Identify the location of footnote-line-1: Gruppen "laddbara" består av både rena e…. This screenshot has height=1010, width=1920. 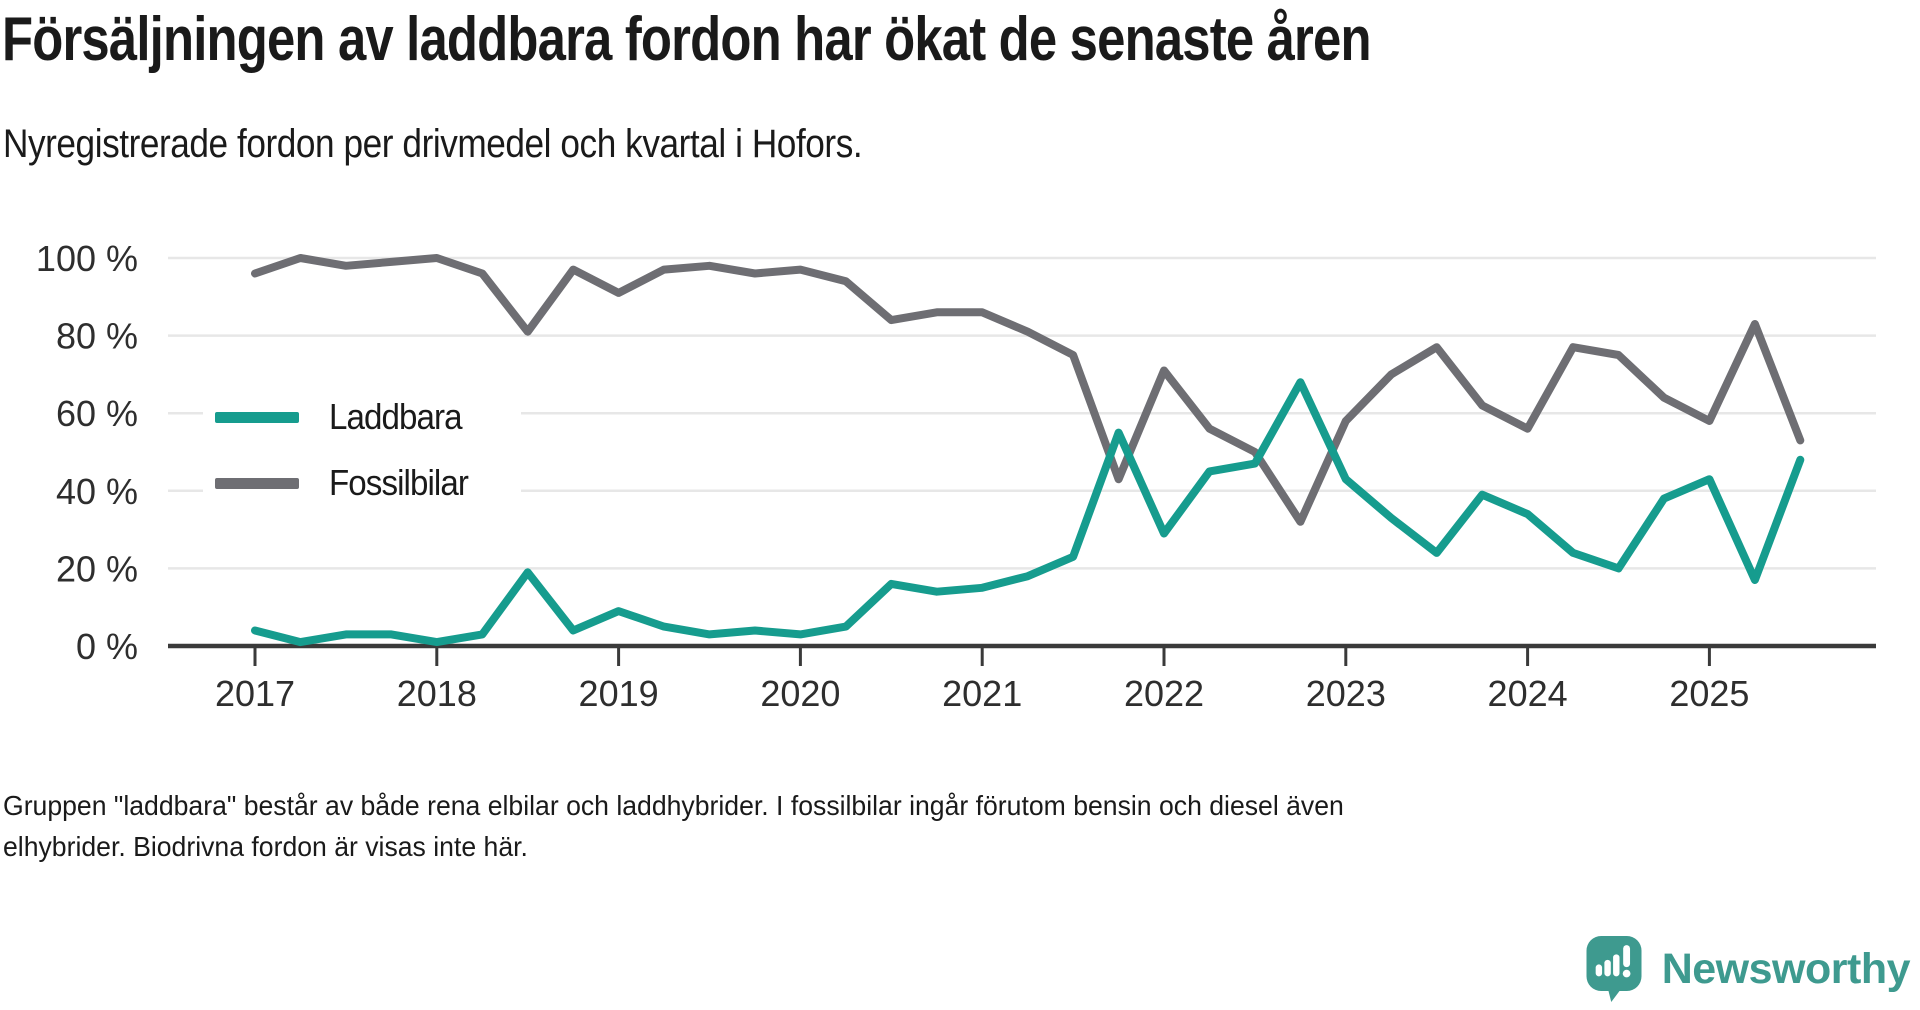
(673, 805).